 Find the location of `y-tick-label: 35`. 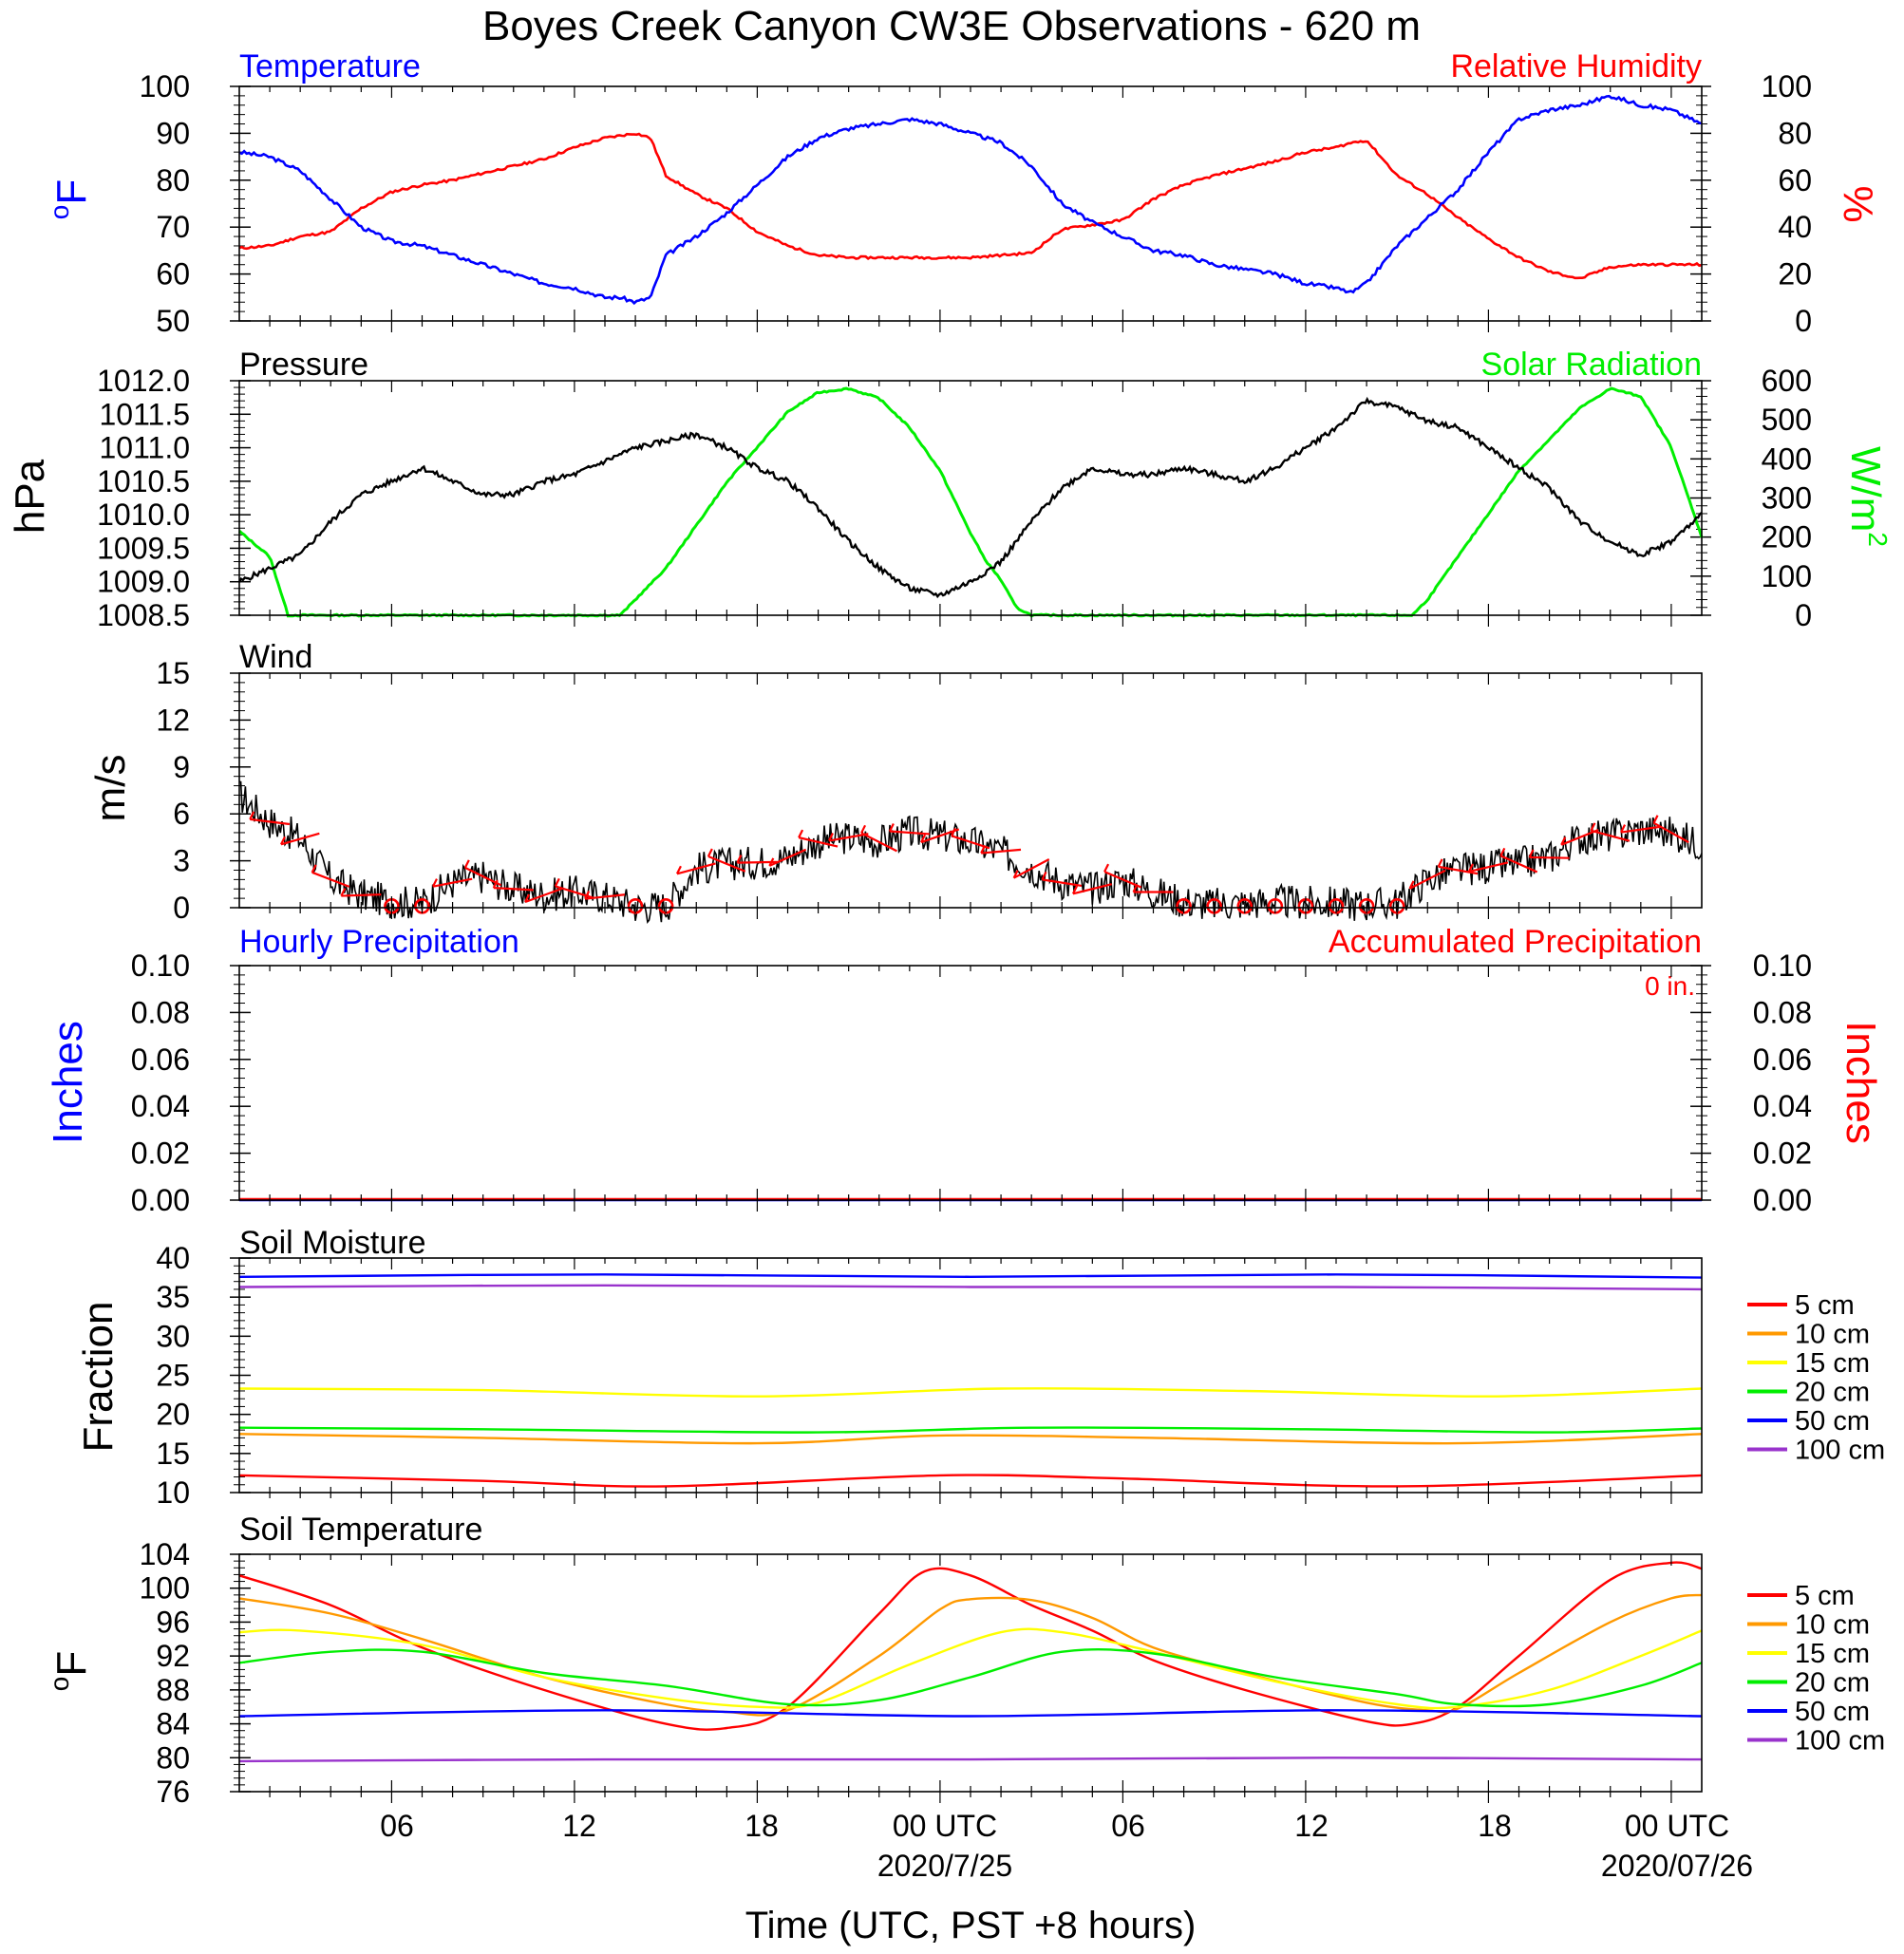

y-tick-label: 35 is located at coordinates (173, 1297).